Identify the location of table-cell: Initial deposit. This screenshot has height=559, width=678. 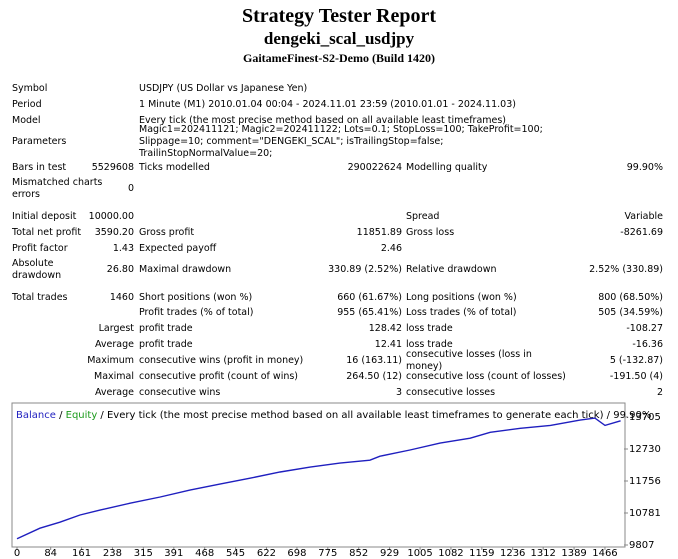
(44, 216).